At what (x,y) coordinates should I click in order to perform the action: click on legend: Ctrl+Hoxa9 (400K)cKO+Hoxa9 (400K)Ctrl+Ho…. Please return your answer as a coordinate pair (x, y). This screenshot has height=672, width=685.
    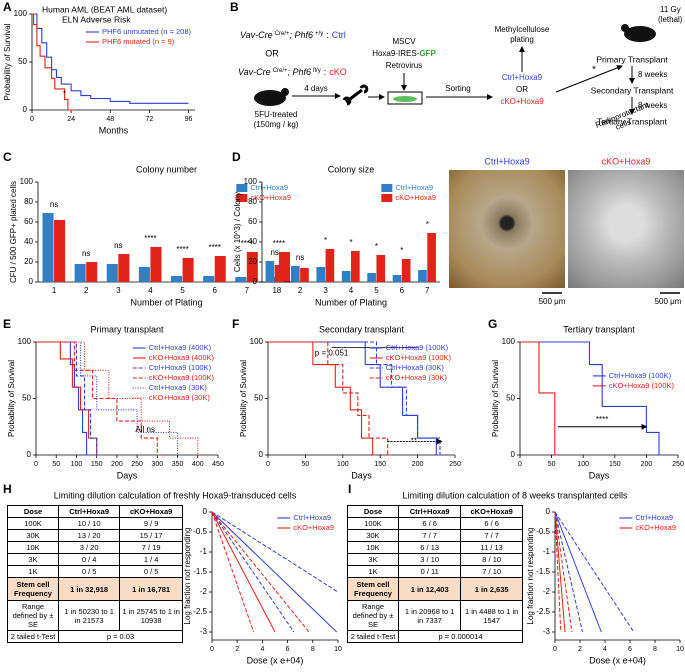
    Looking at the image, I should click on (173, 372).